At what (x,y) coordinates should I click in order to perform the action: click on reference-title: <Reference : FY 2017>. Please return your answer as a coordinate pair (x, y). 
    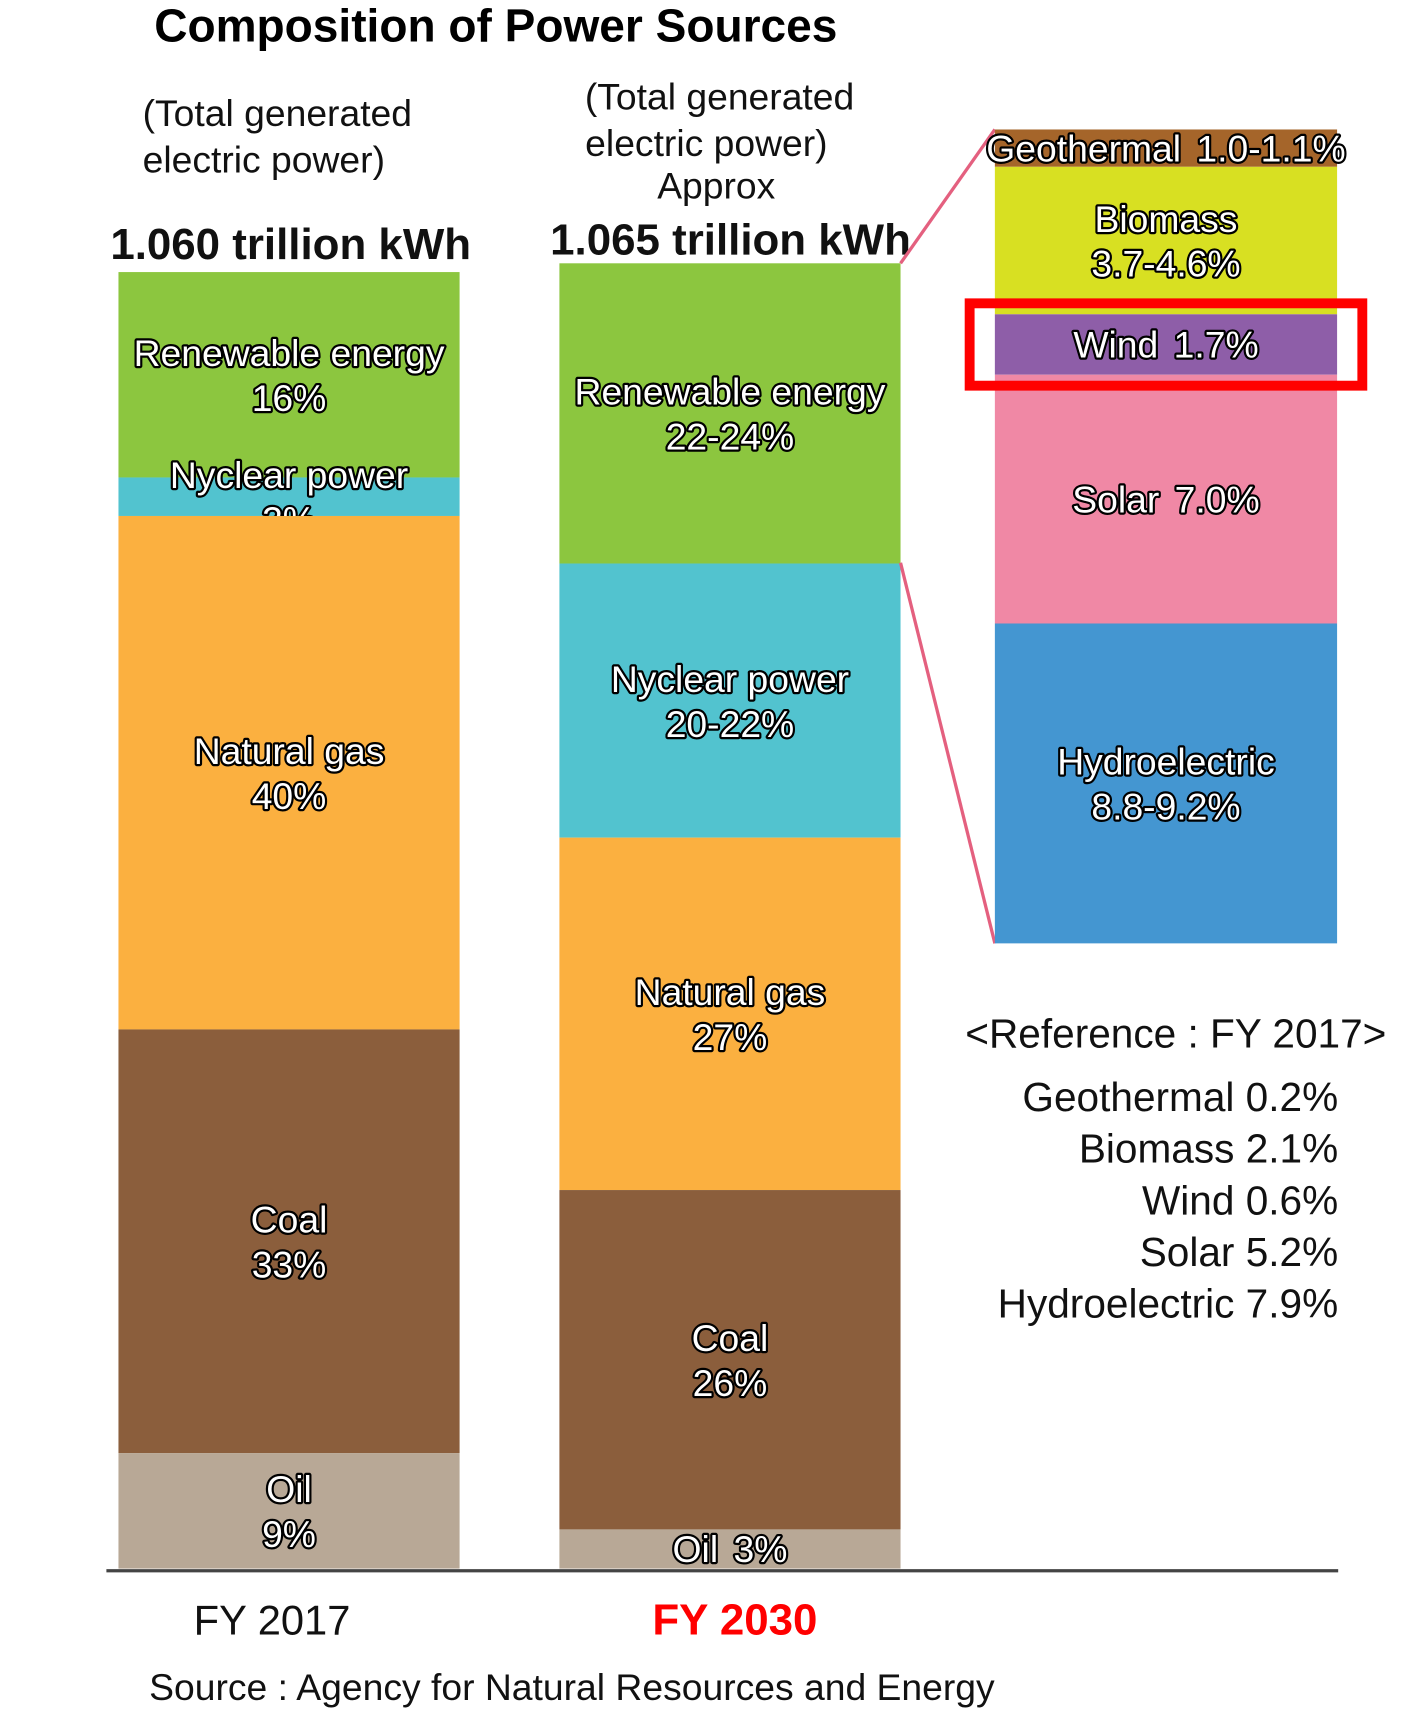
    Looking at the image, I should click on (1175, 1034).